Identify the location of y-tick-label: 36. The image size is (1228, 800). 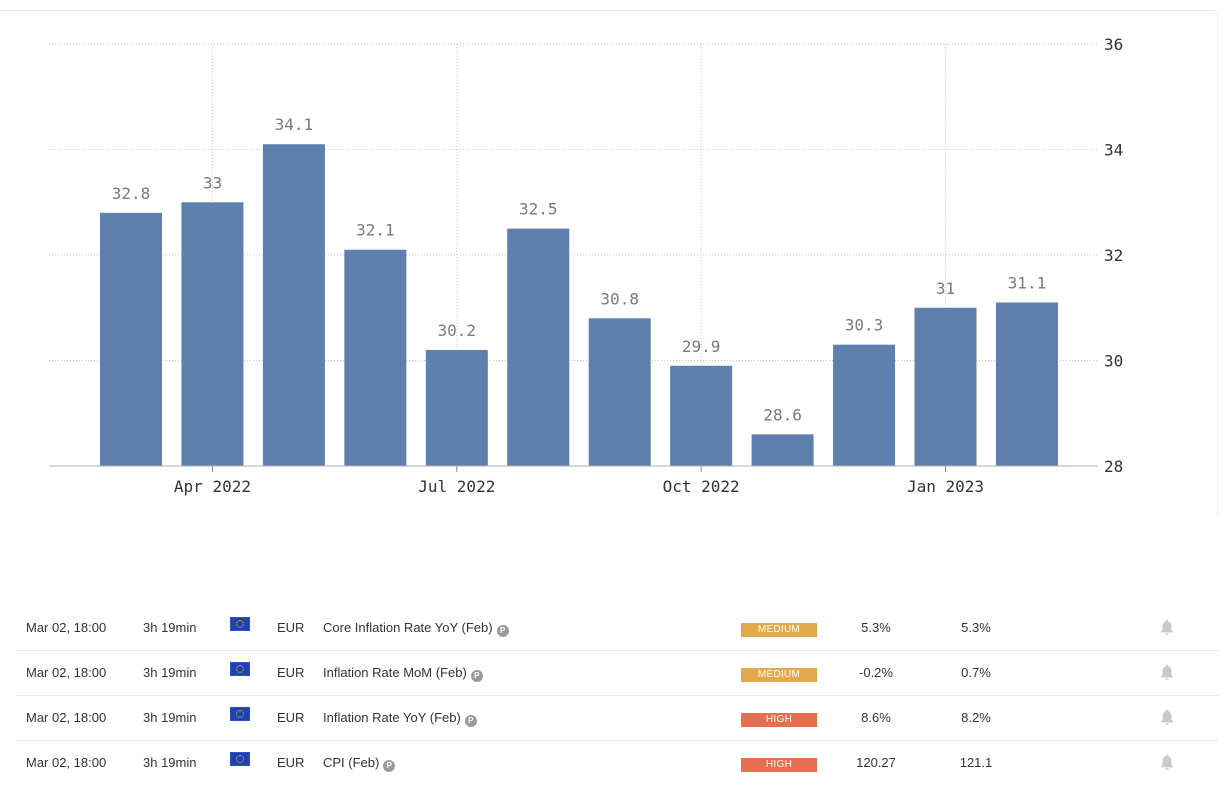
(1113, 44).